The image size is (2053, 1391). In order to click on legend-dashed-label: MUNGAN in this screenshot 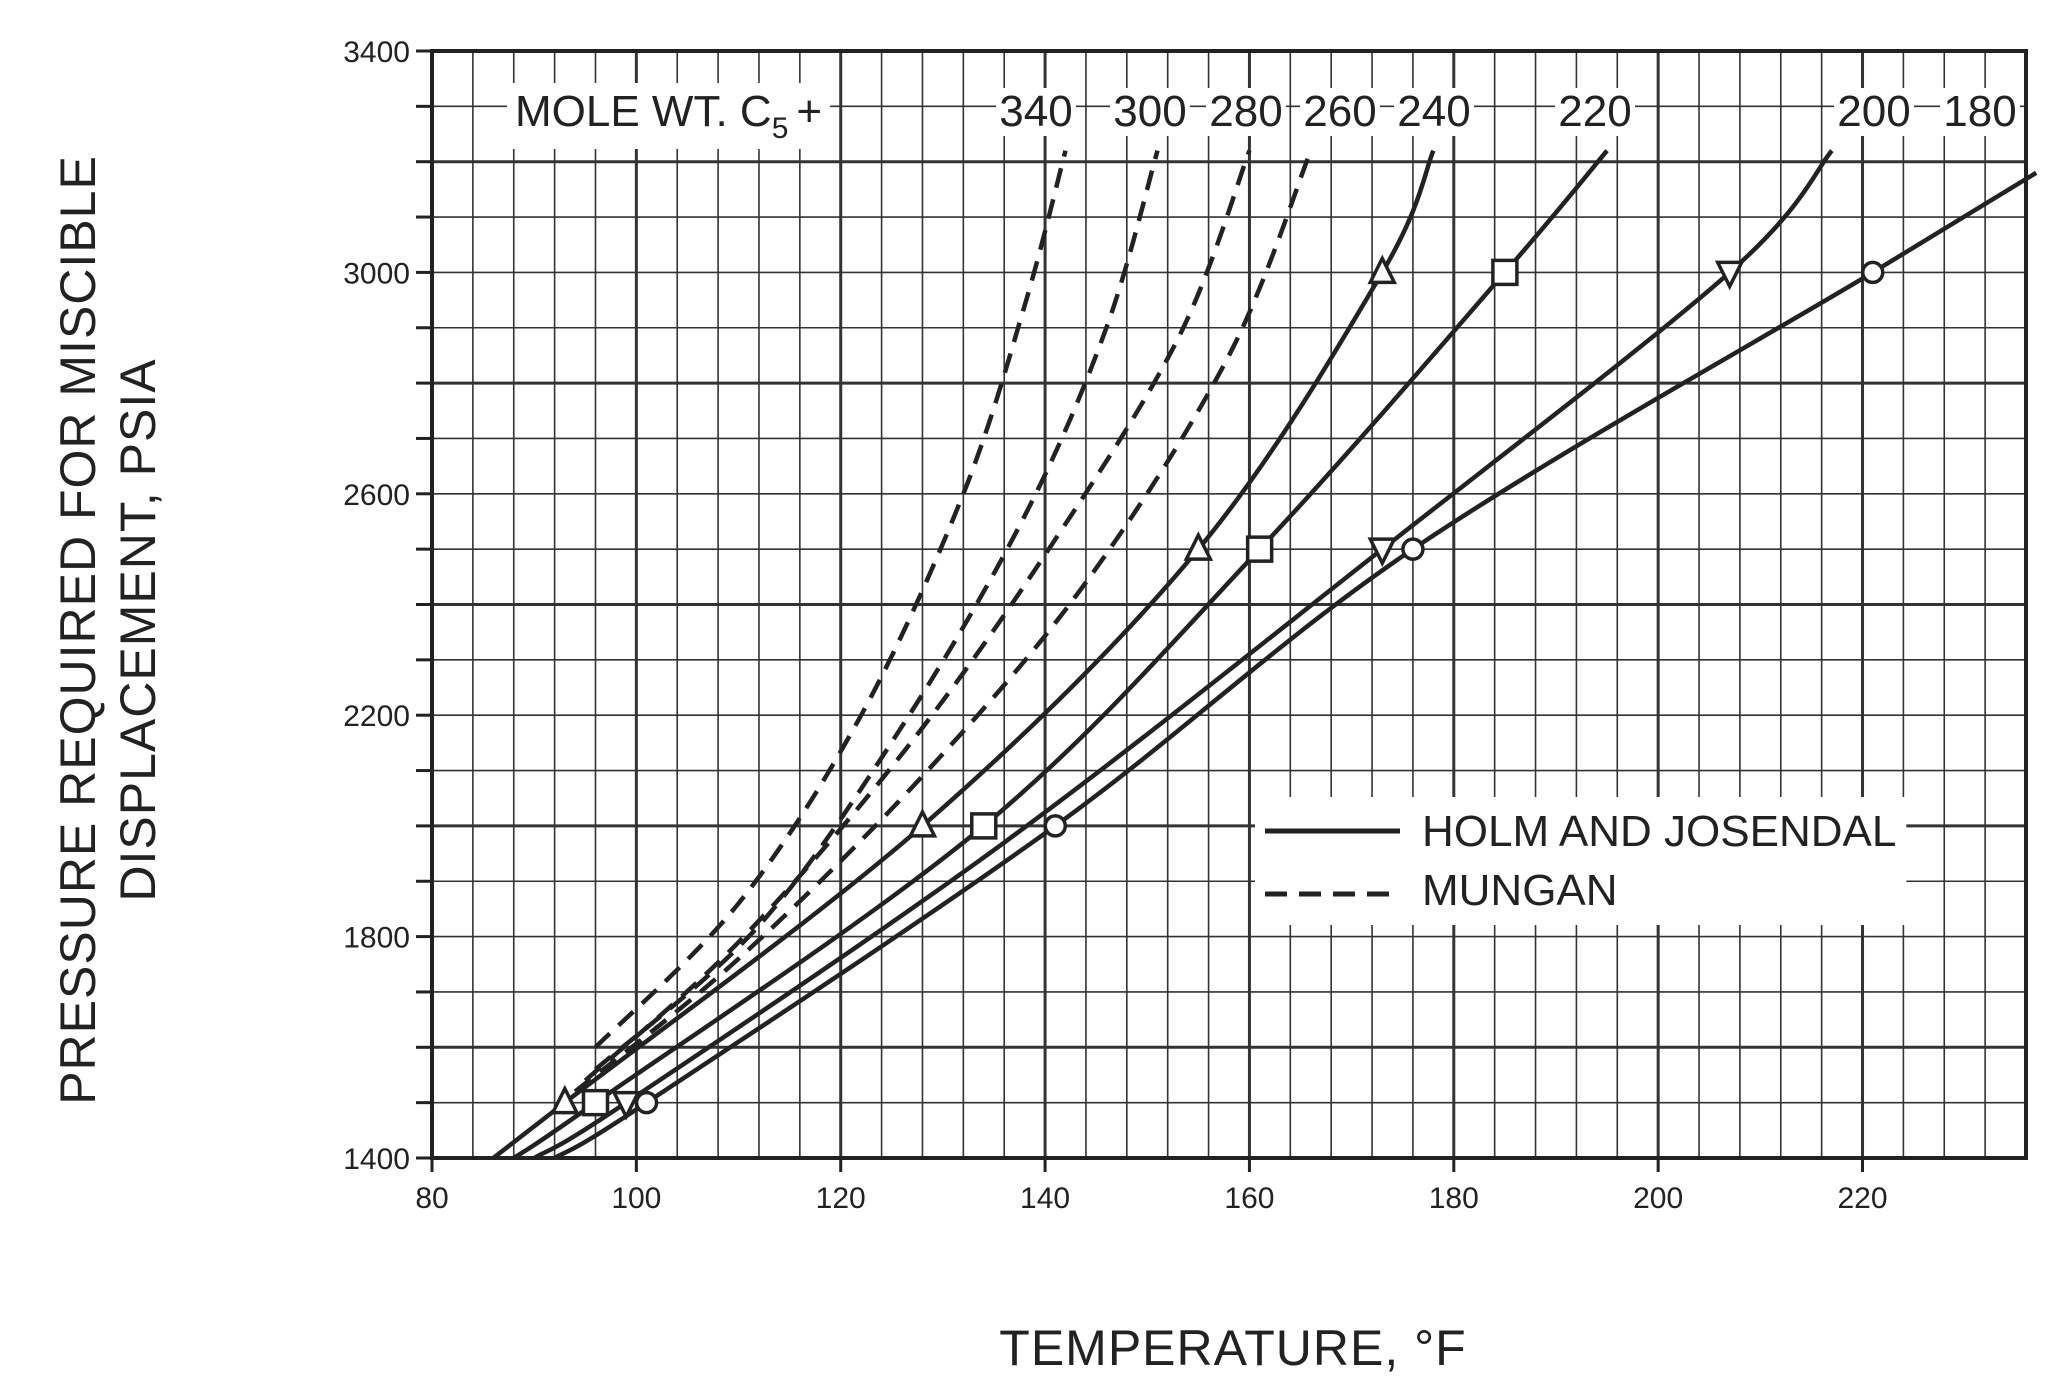, I will do `click(1520, 890)`.